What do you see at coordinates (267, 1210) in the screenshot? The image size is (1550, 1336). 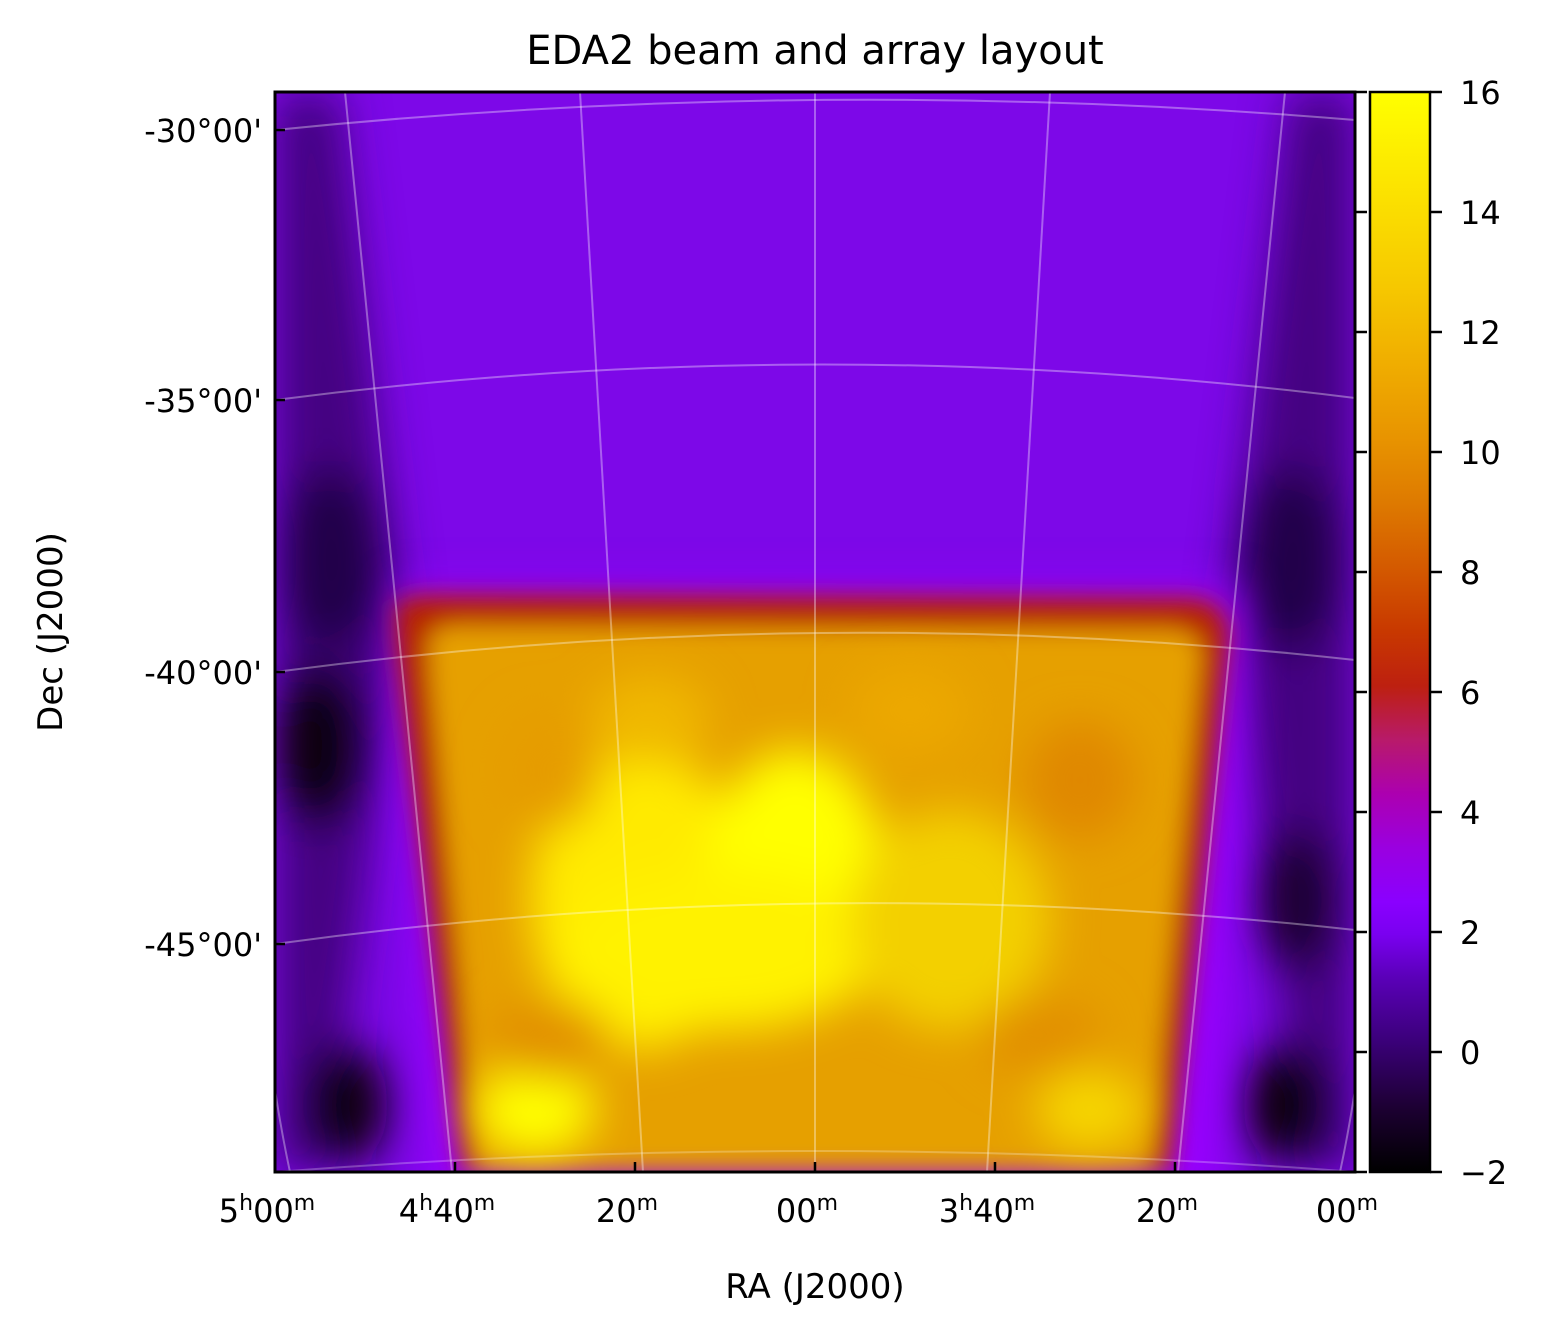 I see `x-tick-label: 5h00m` at bounding box center [267, 1210].